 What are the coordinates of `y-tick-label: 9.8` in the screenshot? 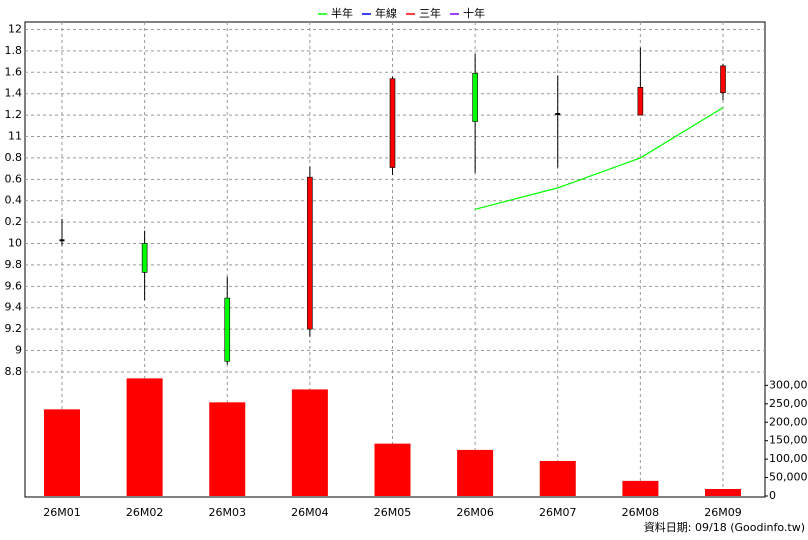 It's located at (14, 264).